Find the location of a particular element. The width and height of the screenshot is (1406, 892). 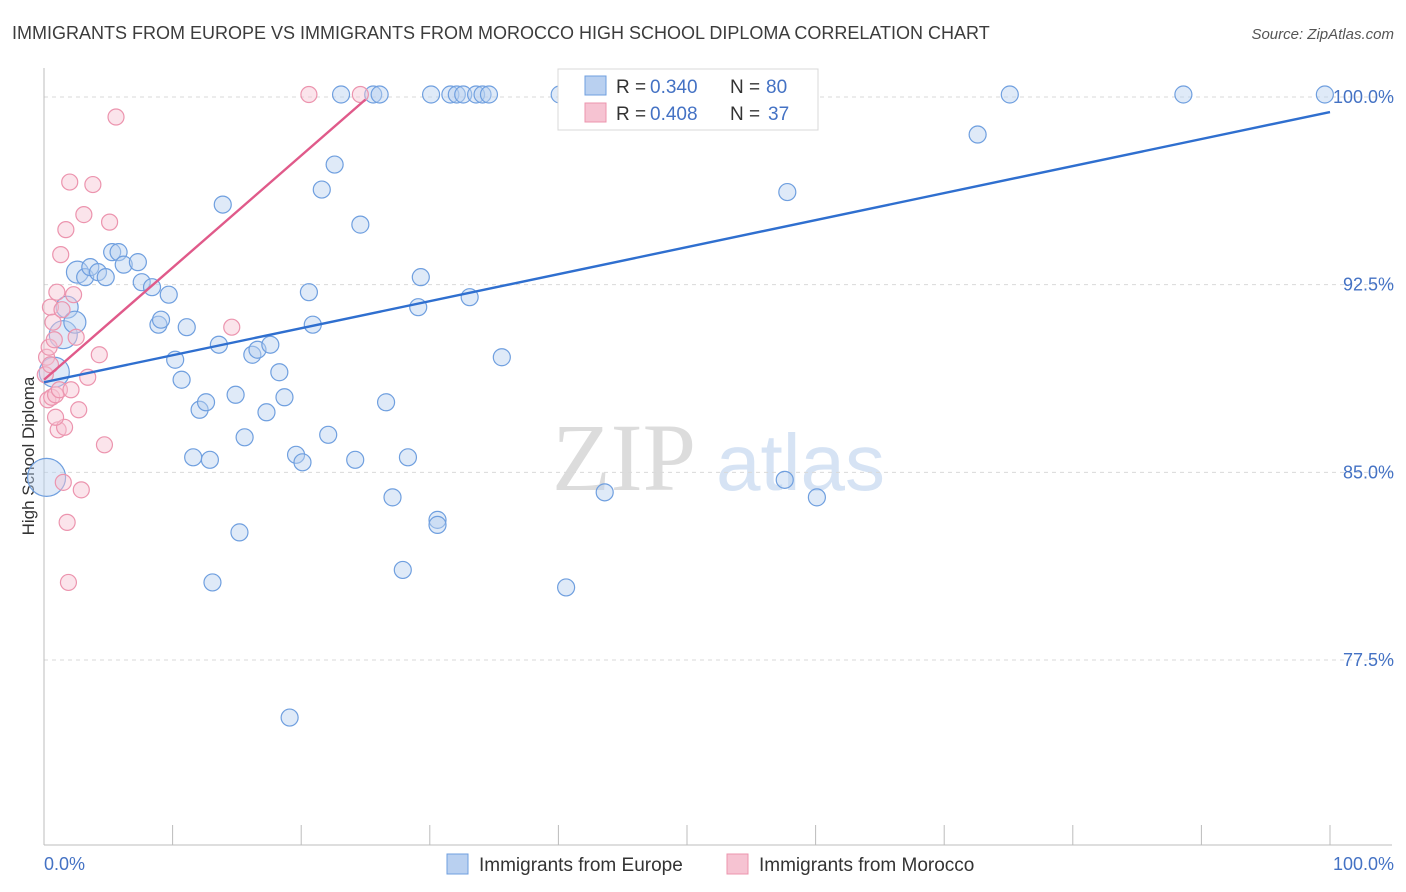

stats-legend-morocco-swatch is located at coordinates (595, 112).